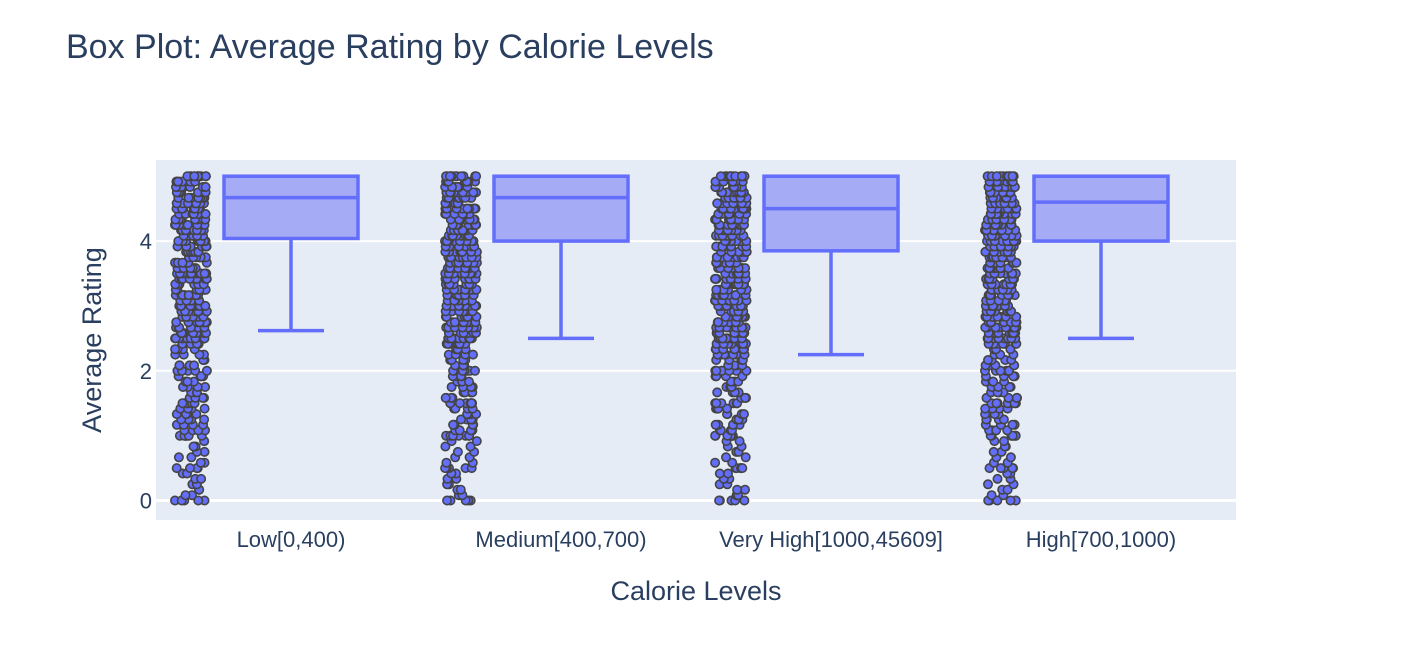 Image resolution: width=1416 pixels, height=646 pixels. What do you see at coordinates (146, 241) in the screenshot?
I see `y-tick-label: 4` at bounding box center [146, 241].